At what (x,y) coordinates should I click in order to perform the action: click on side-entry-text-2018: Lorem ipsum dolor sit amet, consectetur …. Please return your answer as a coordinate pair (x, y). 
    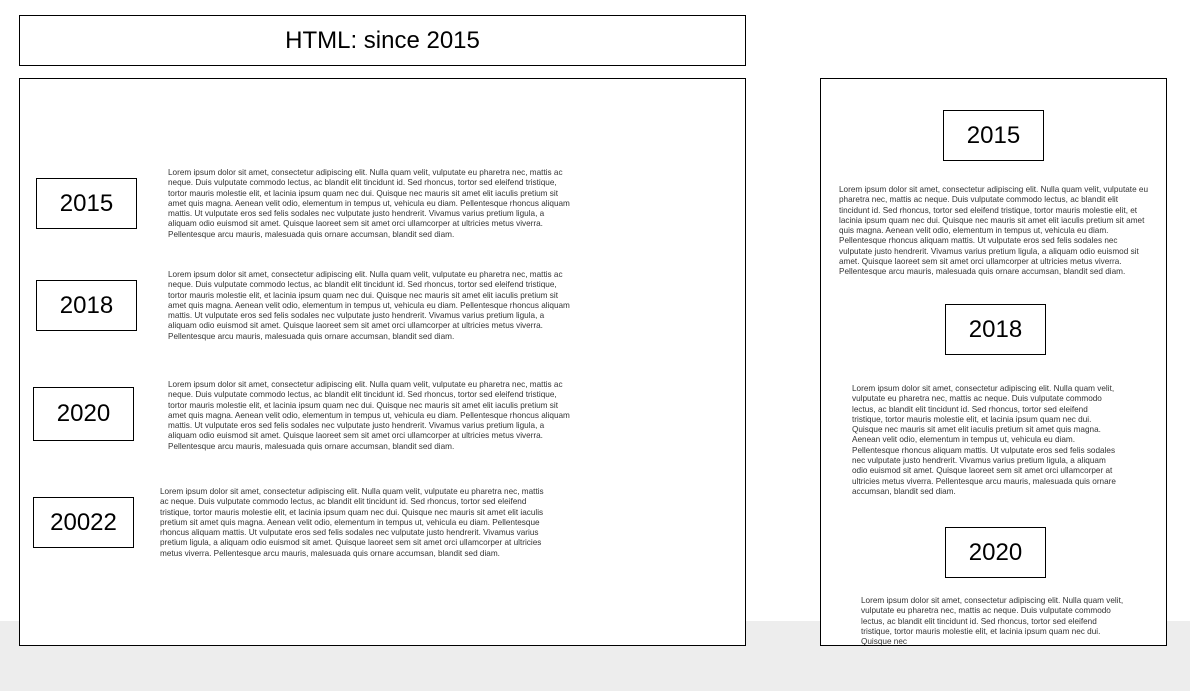
    Looking at the image, I should click on (984, 440).